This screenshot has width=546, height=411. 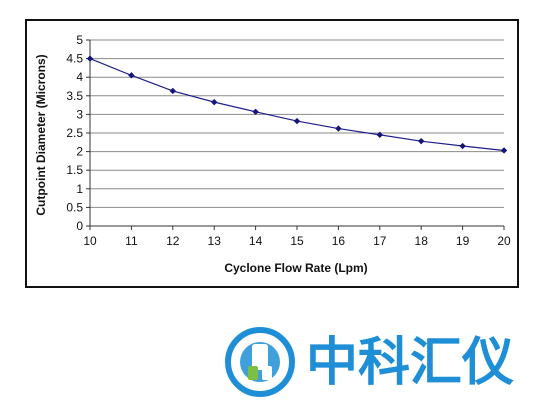 I want to click on y-tick-label: 2, so click(x=79, y=152).